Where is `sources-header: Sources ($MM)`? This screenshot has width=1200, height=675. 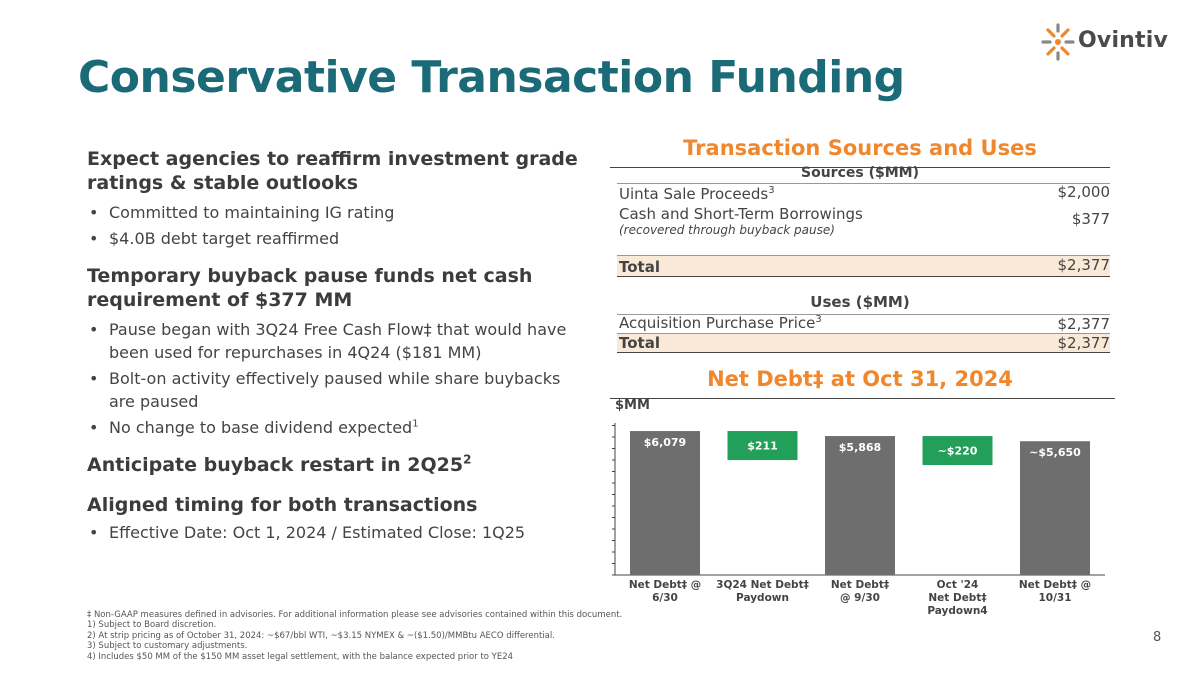
sources-header: Sources ($MM) is located at coordinates (860, 173).